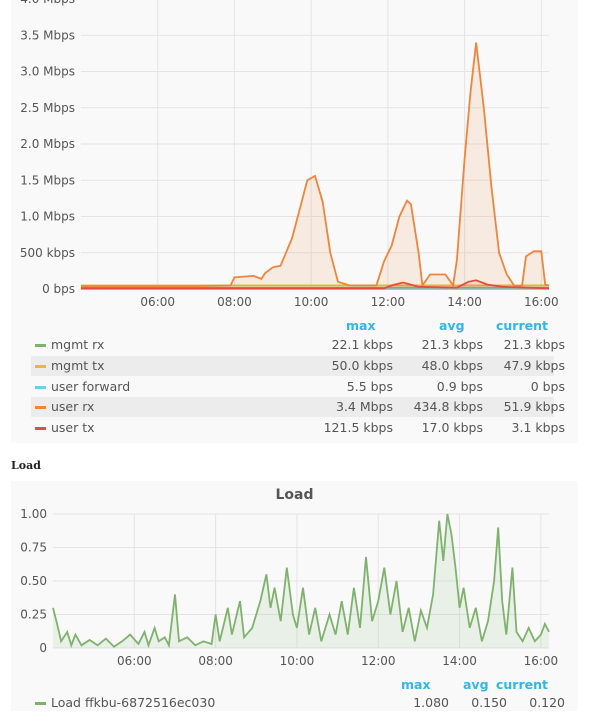 This screenshot has height=713, width=600. Describe the element at coordinates (431, 702) in the screenshot. I see `load-legend-max: 1.080` at that location.